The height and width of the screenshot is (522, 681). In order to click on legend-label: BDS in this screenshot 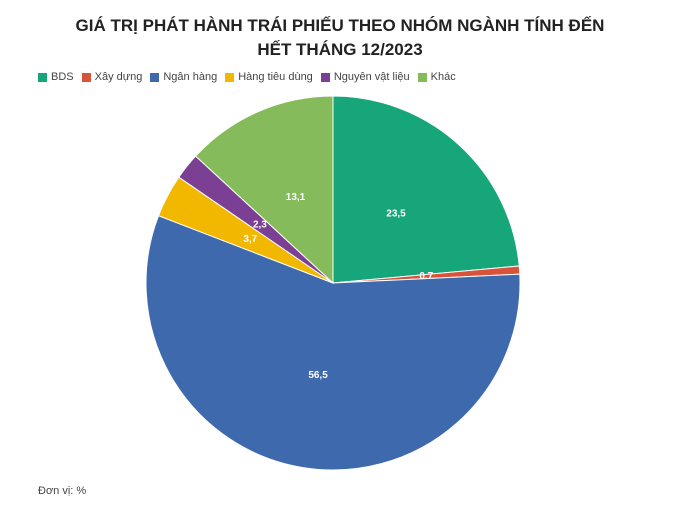, I will do `click(62, 77)`.